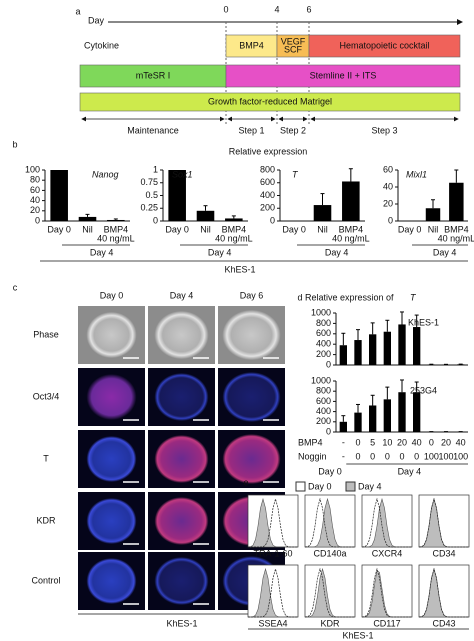 The image size is (474, 641). I want to click on column-label: Day 4, so click(182, 295).